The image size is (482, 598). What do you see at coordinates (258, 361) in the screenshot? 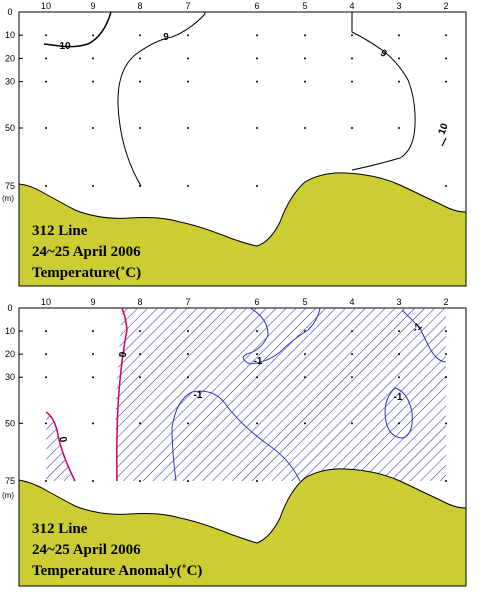
I see `contour-label-minus1-upper: -1` at bounding box center [258, 361].